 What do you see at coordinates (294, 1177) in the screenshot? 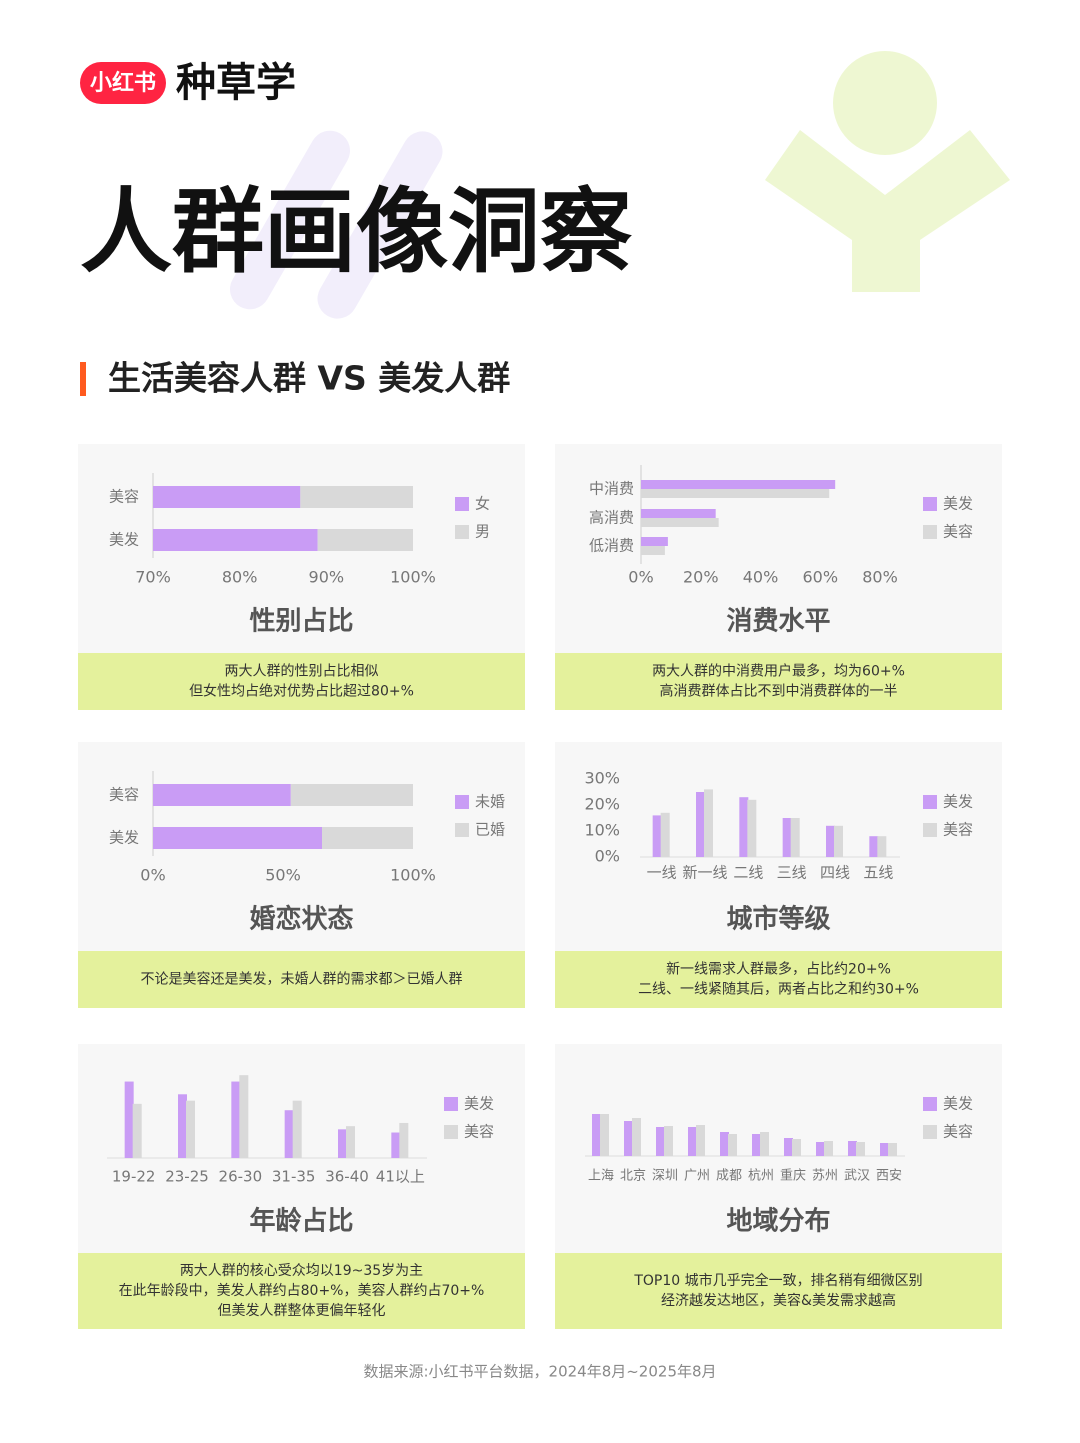
I see `x-tick-label: 31-35` at bounding box center [294, 1177].